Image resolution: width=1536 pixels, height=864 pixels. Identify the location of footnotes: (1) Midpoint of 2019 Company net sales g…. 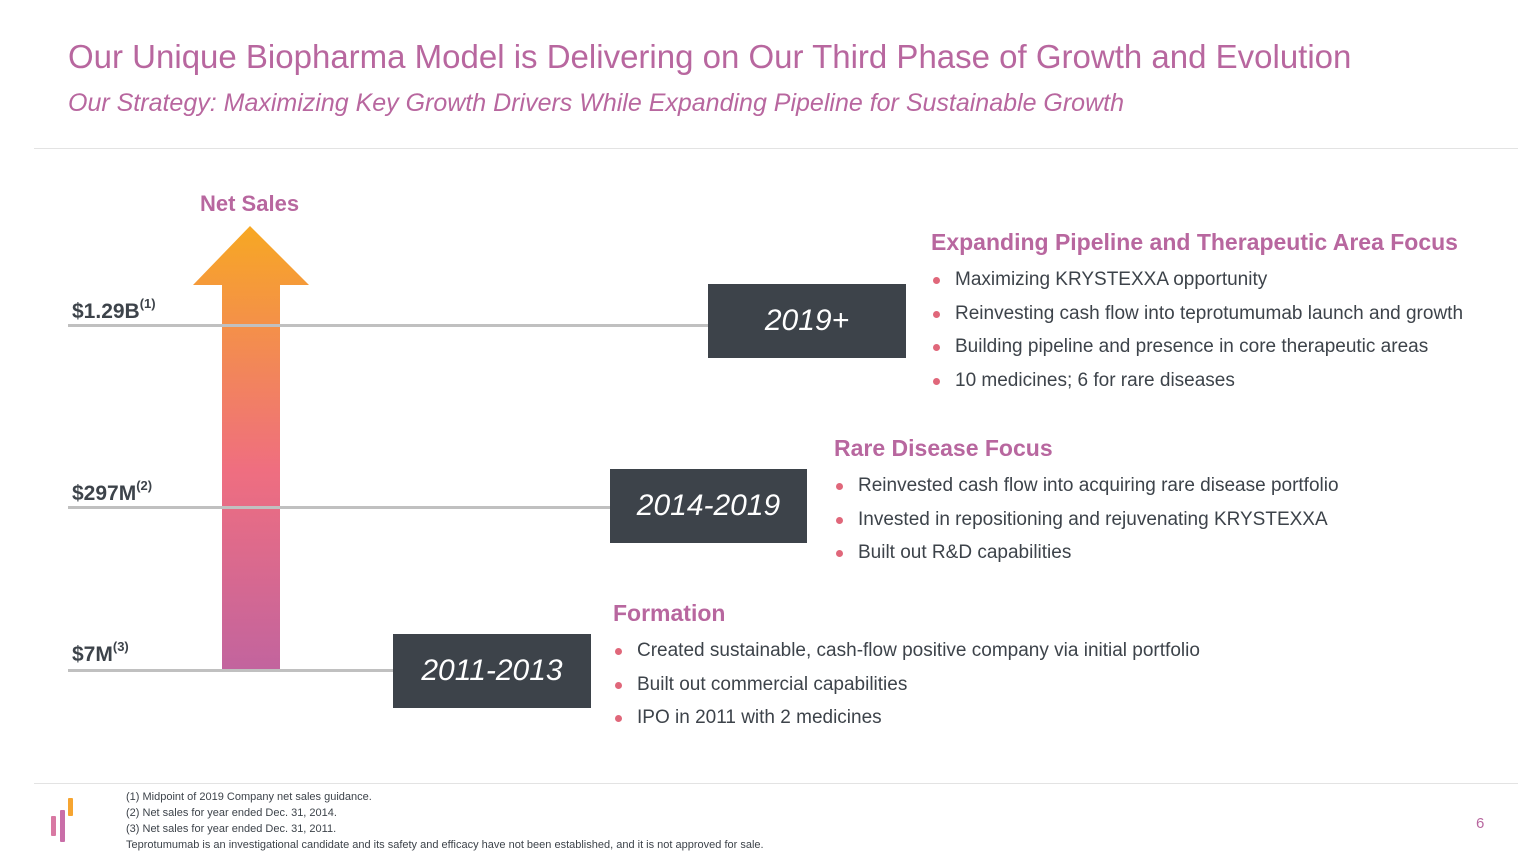
(445, 821).